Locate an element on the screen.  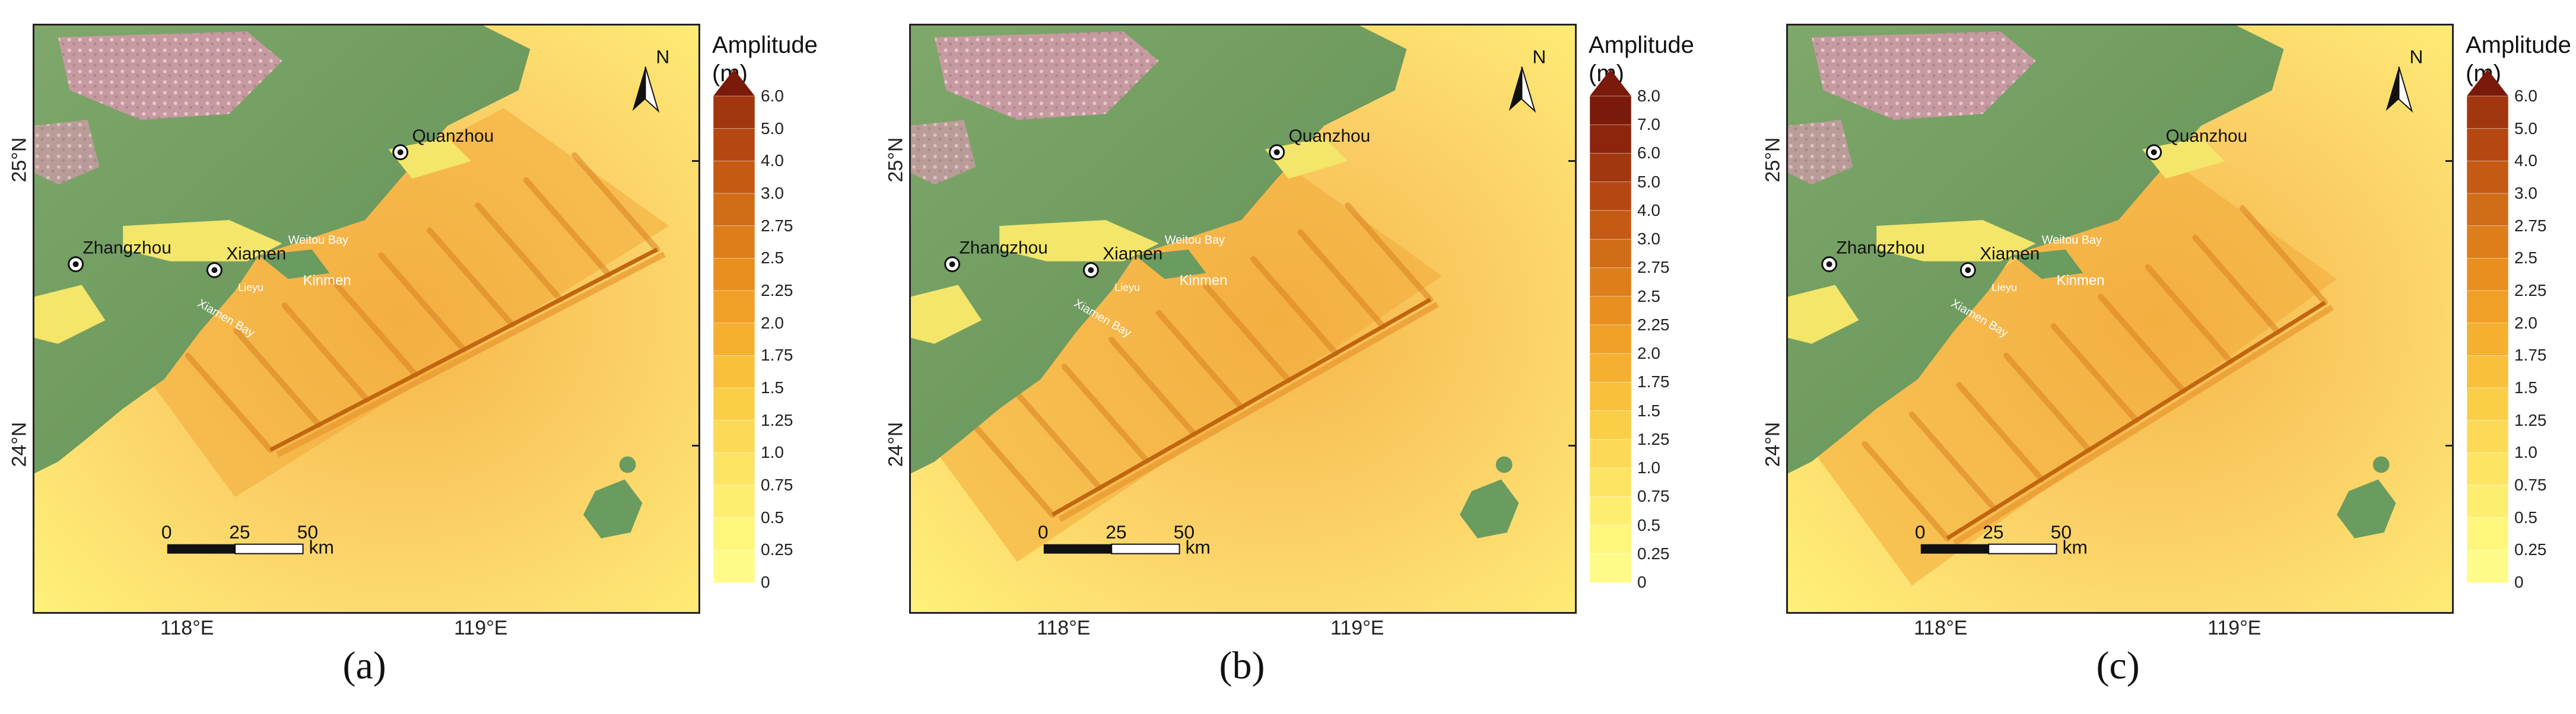
legend-label: 0.25 is located at coordinates (777, 550).